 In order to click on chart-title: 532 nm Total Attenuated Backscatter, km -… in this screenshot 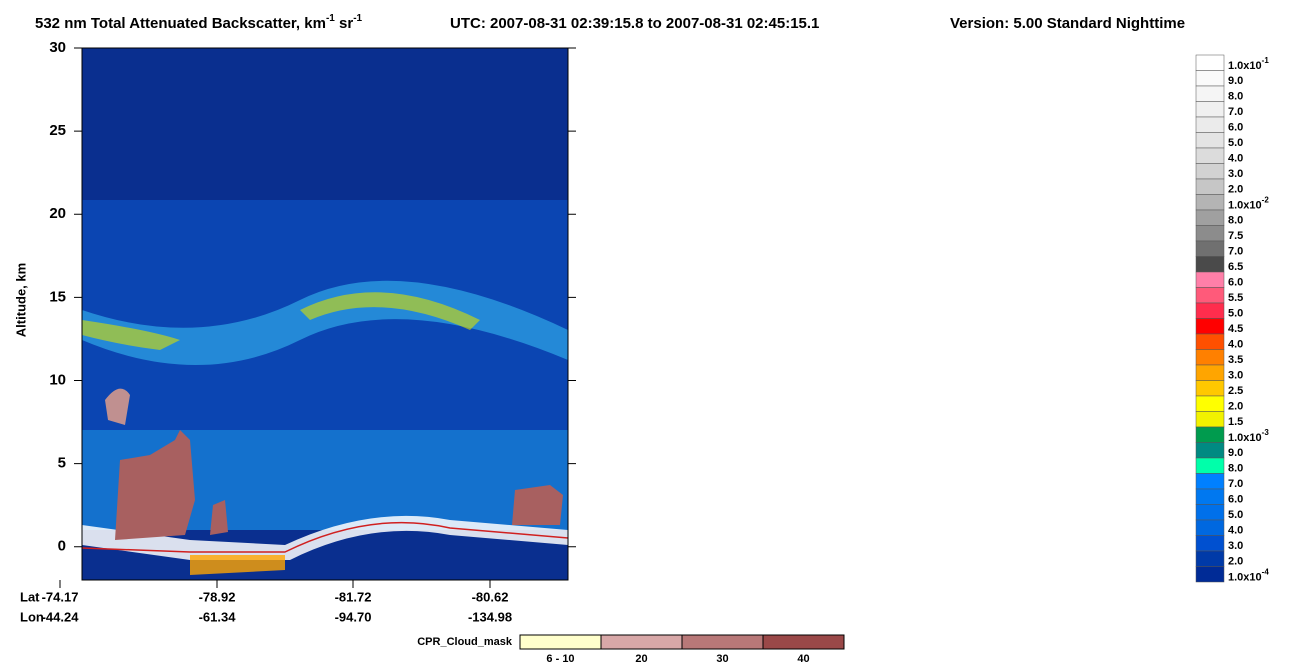, I will do `click(199, 22)`.